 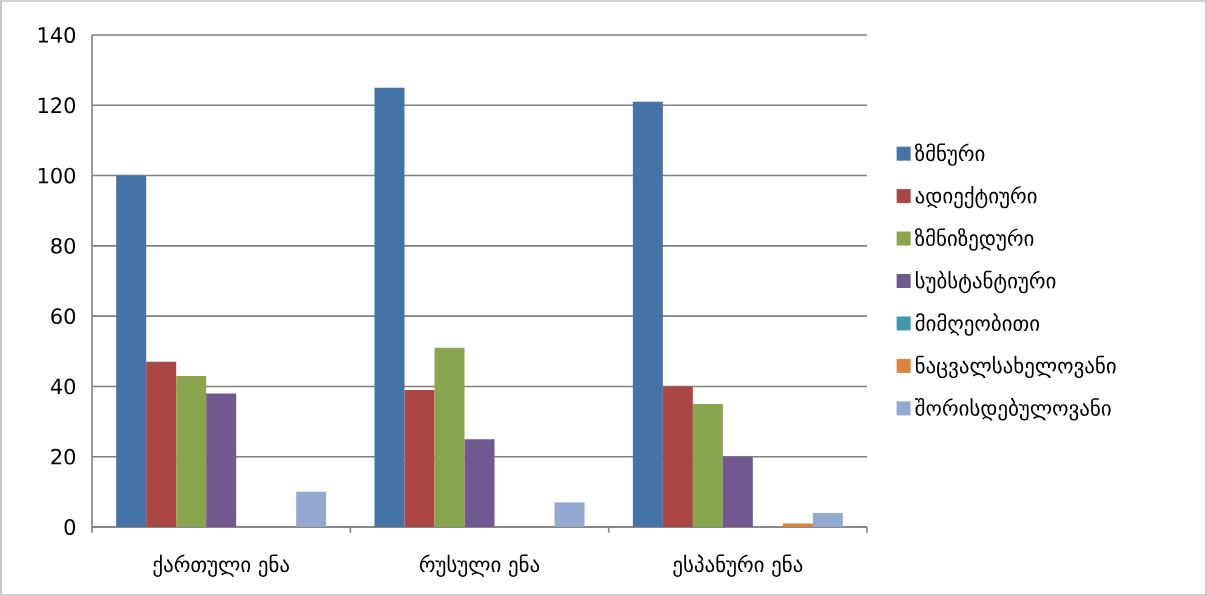 What do you see at coordinates (977, 324) in the screenshot?
I see `legend-label: მიმღეობითი` at bounding box center [977, 324].